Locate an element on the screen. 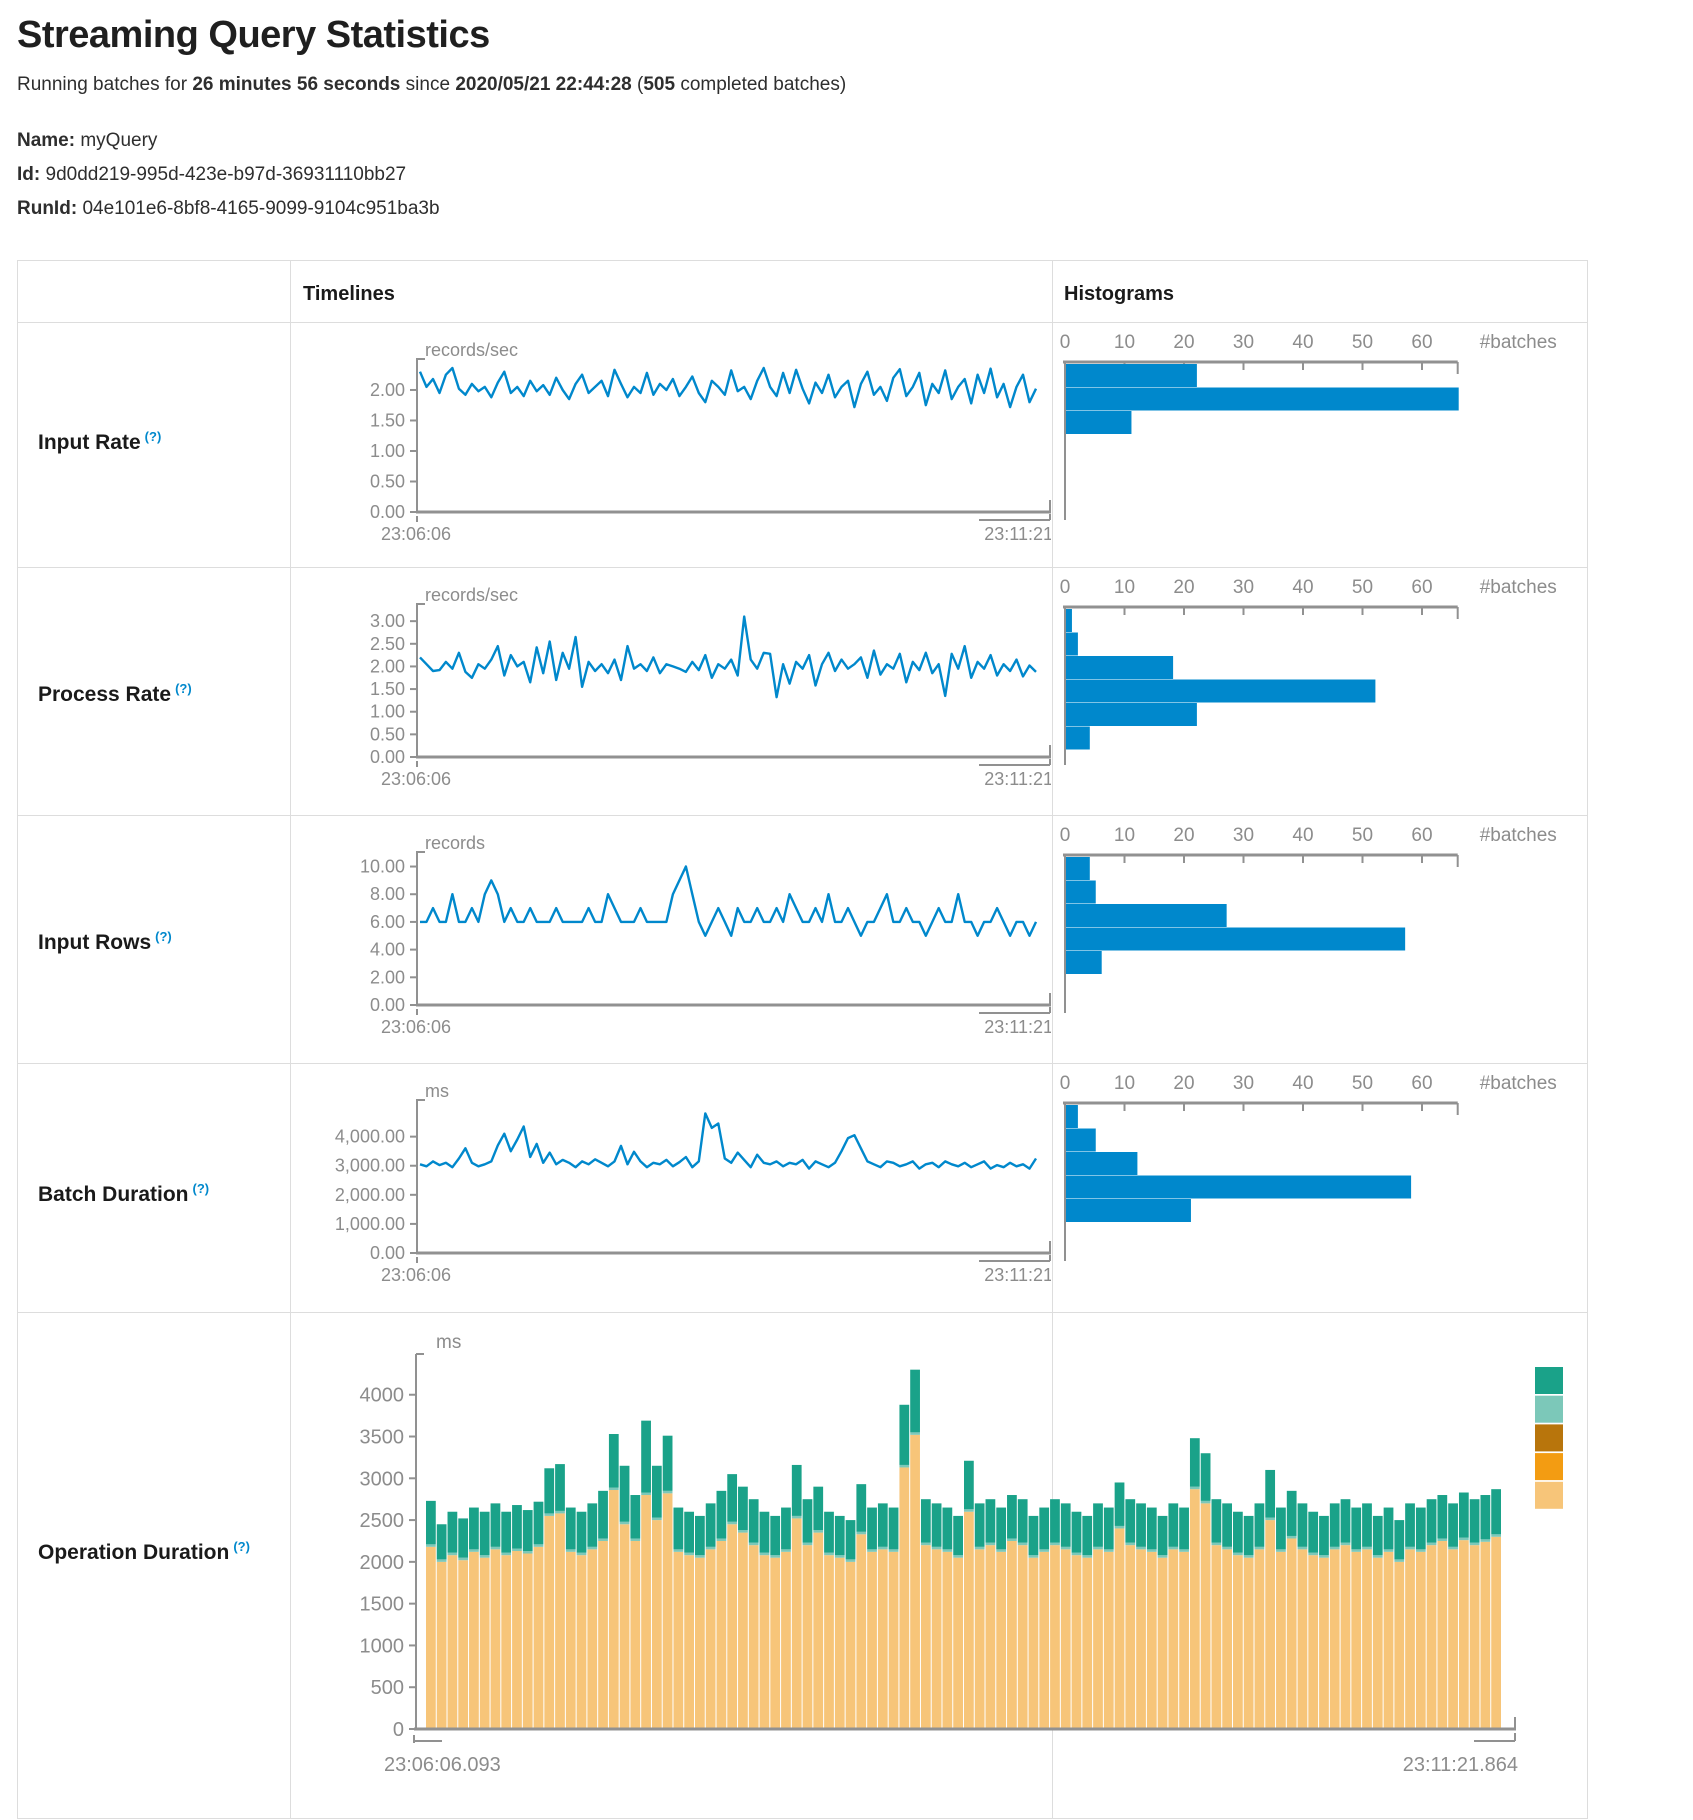 The height and width of the screenshot is (1820, 1693). process-rate-histogram-xtick: 0 is located at coordinates (1065, 587).